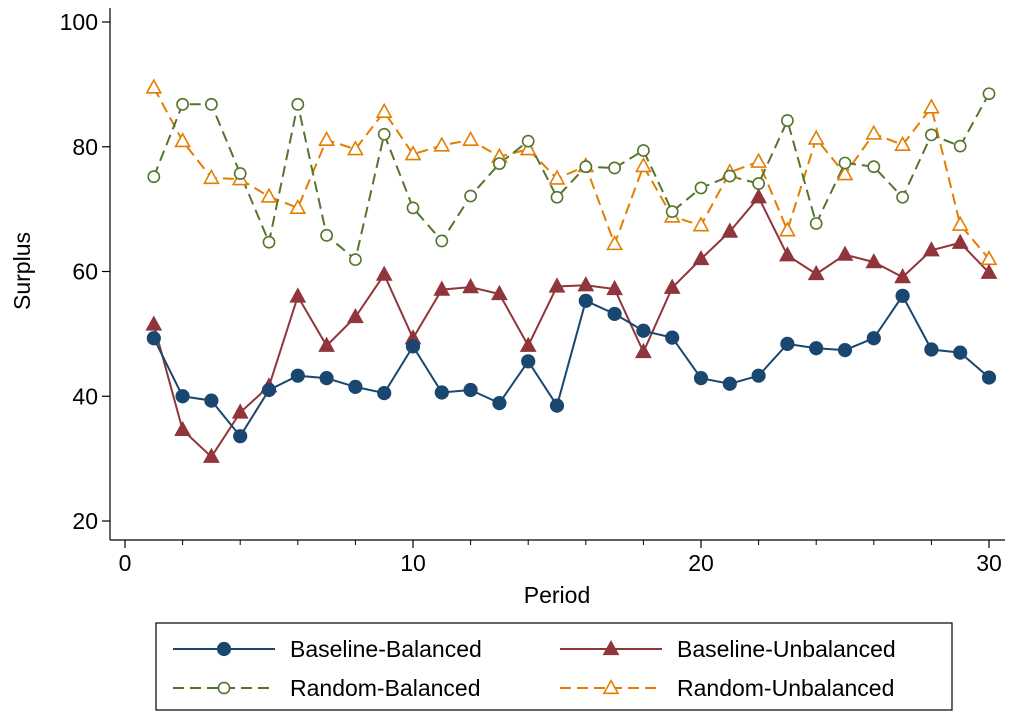  I want to click on y-tick-label: 20, so click(85, 521).